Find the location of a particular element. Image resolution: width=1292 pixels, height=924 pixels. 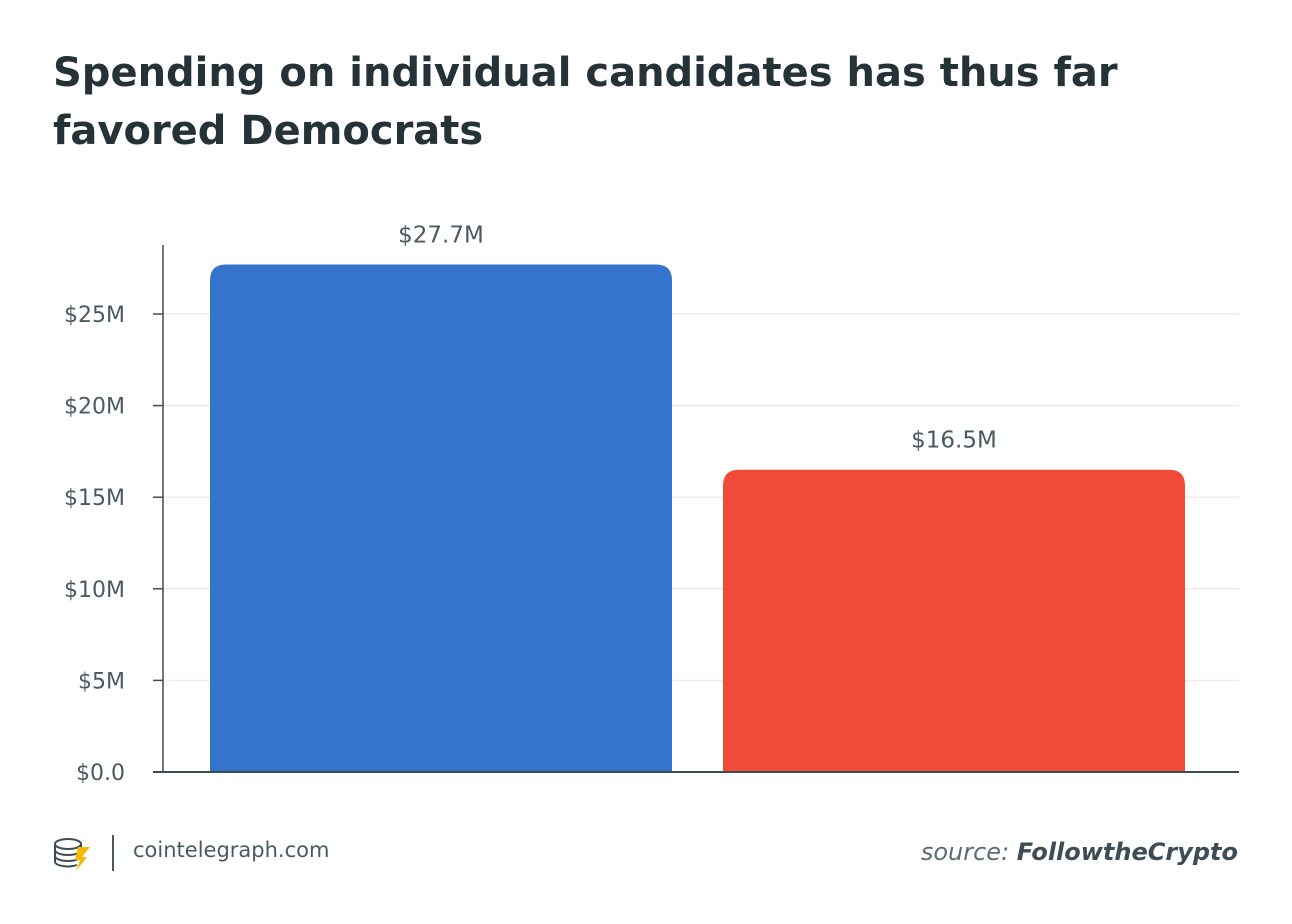

footer-divider is located at coordinates (113, 853).